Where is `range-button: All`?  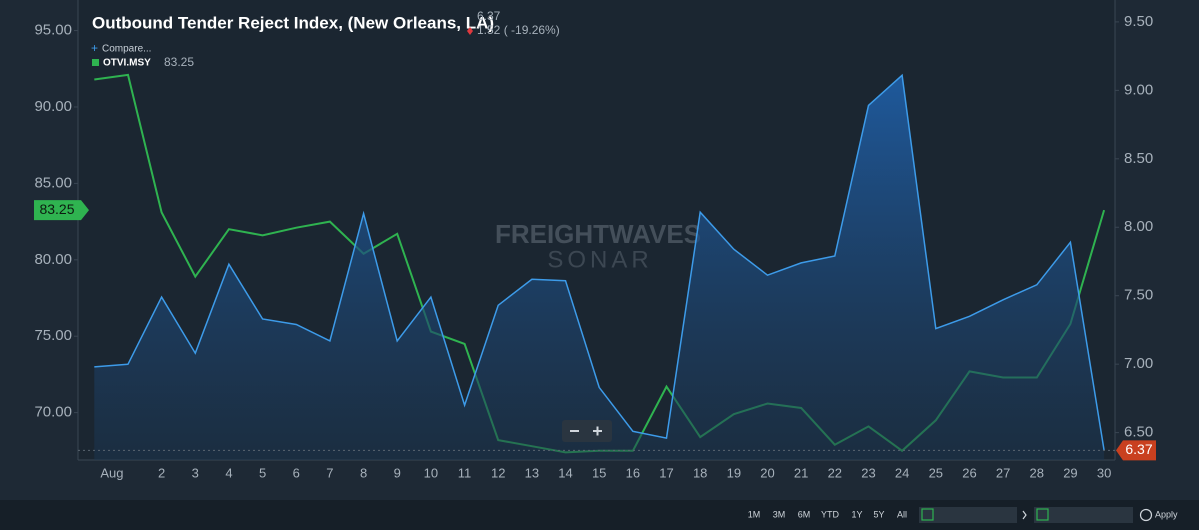
range-button: All is located at coordinates (902, 514).